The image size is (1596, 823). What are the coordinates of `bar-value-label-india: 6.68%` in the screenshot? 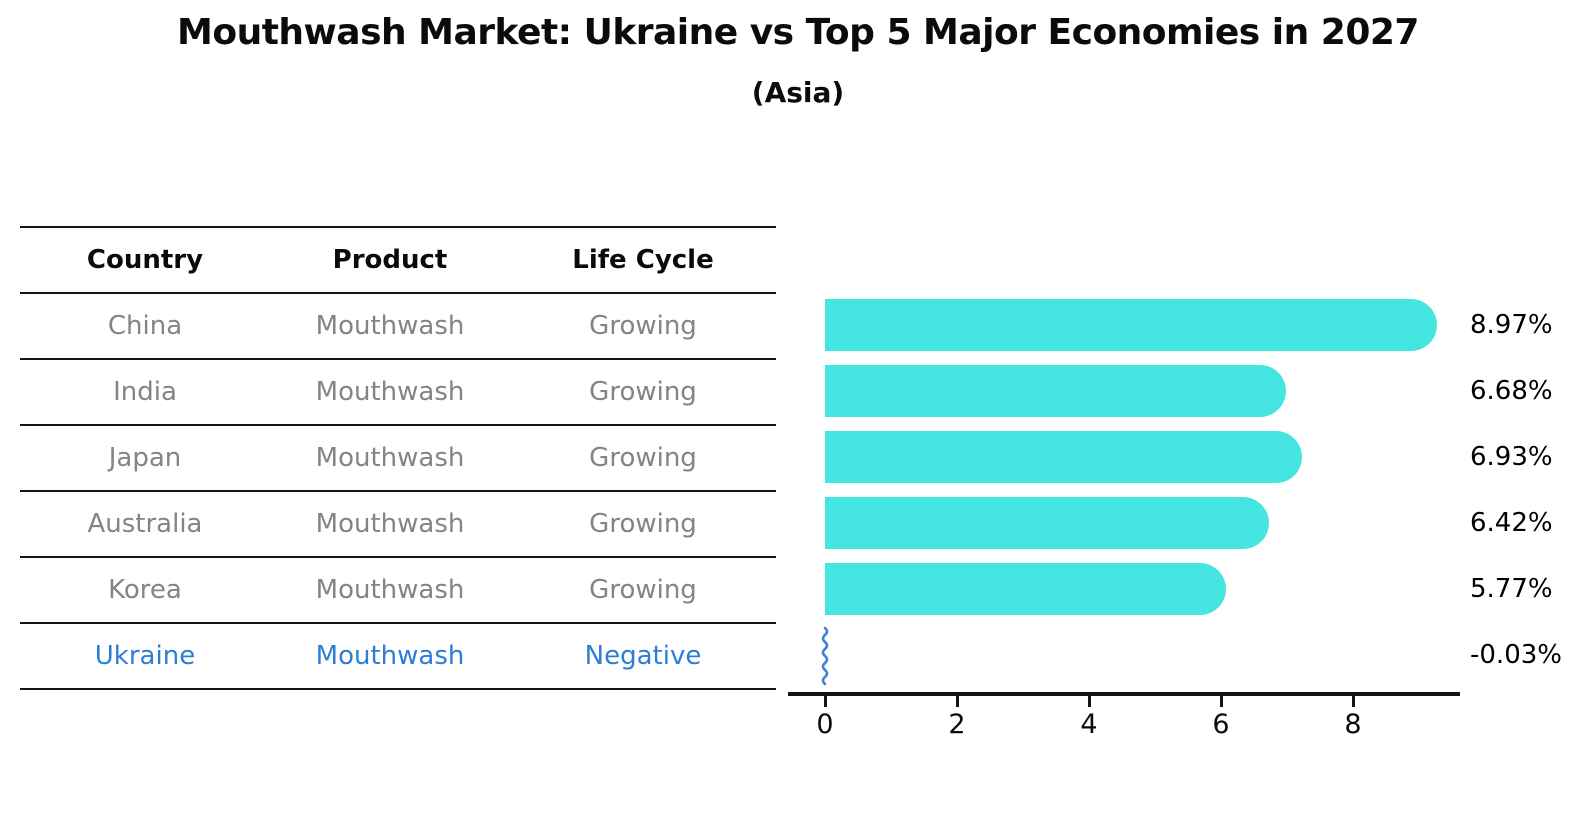 It's located at (1511, 391).